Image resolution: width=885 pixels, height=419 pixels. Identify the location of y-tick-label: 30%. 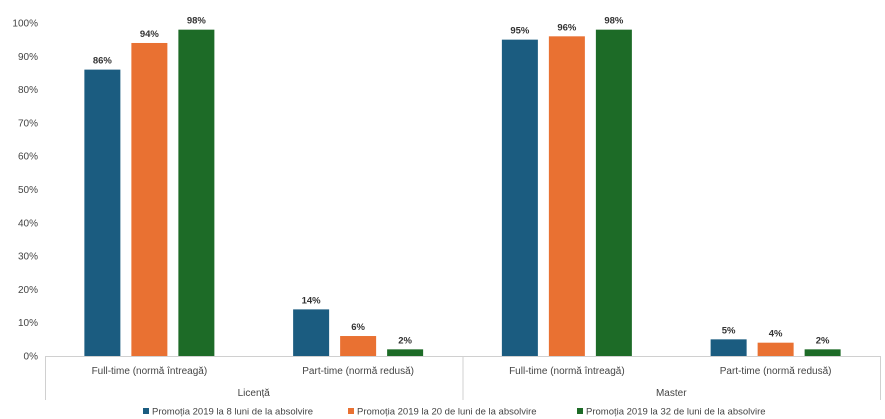
(28, 257).